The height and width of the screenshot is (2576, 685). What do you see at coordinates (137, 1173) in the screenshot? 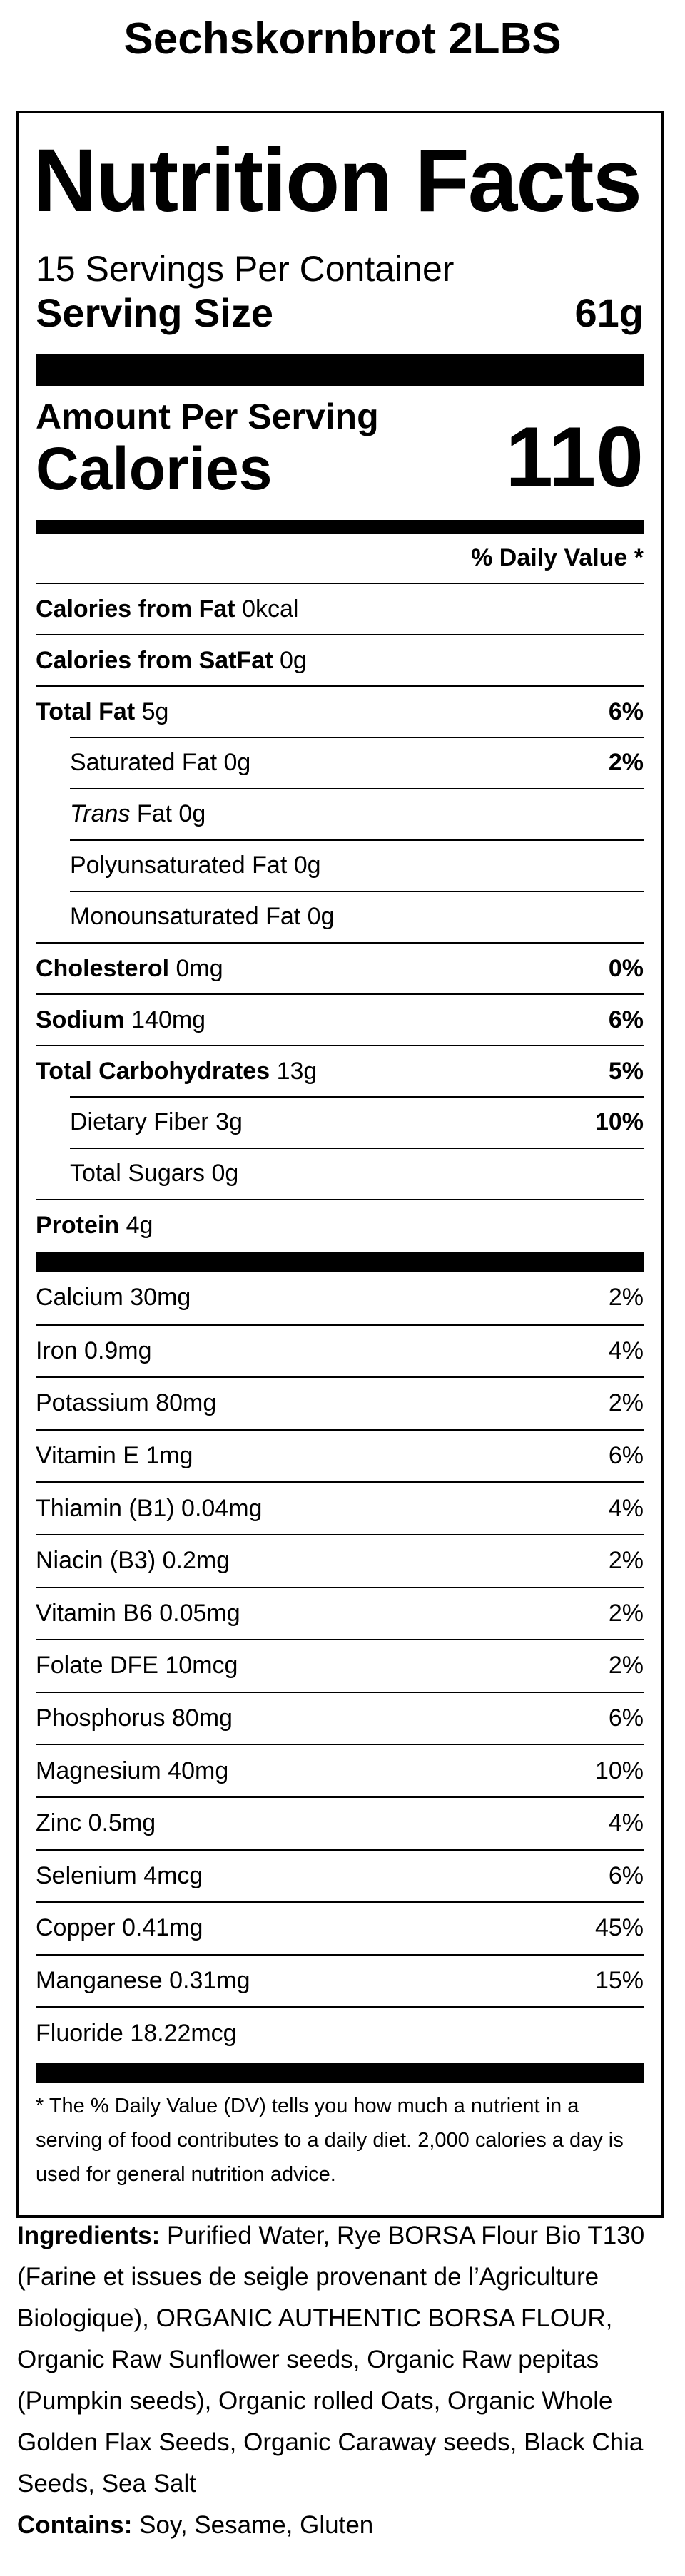
I see `nutrient-name: Total Sugars` at bounding box center [137, 1173].